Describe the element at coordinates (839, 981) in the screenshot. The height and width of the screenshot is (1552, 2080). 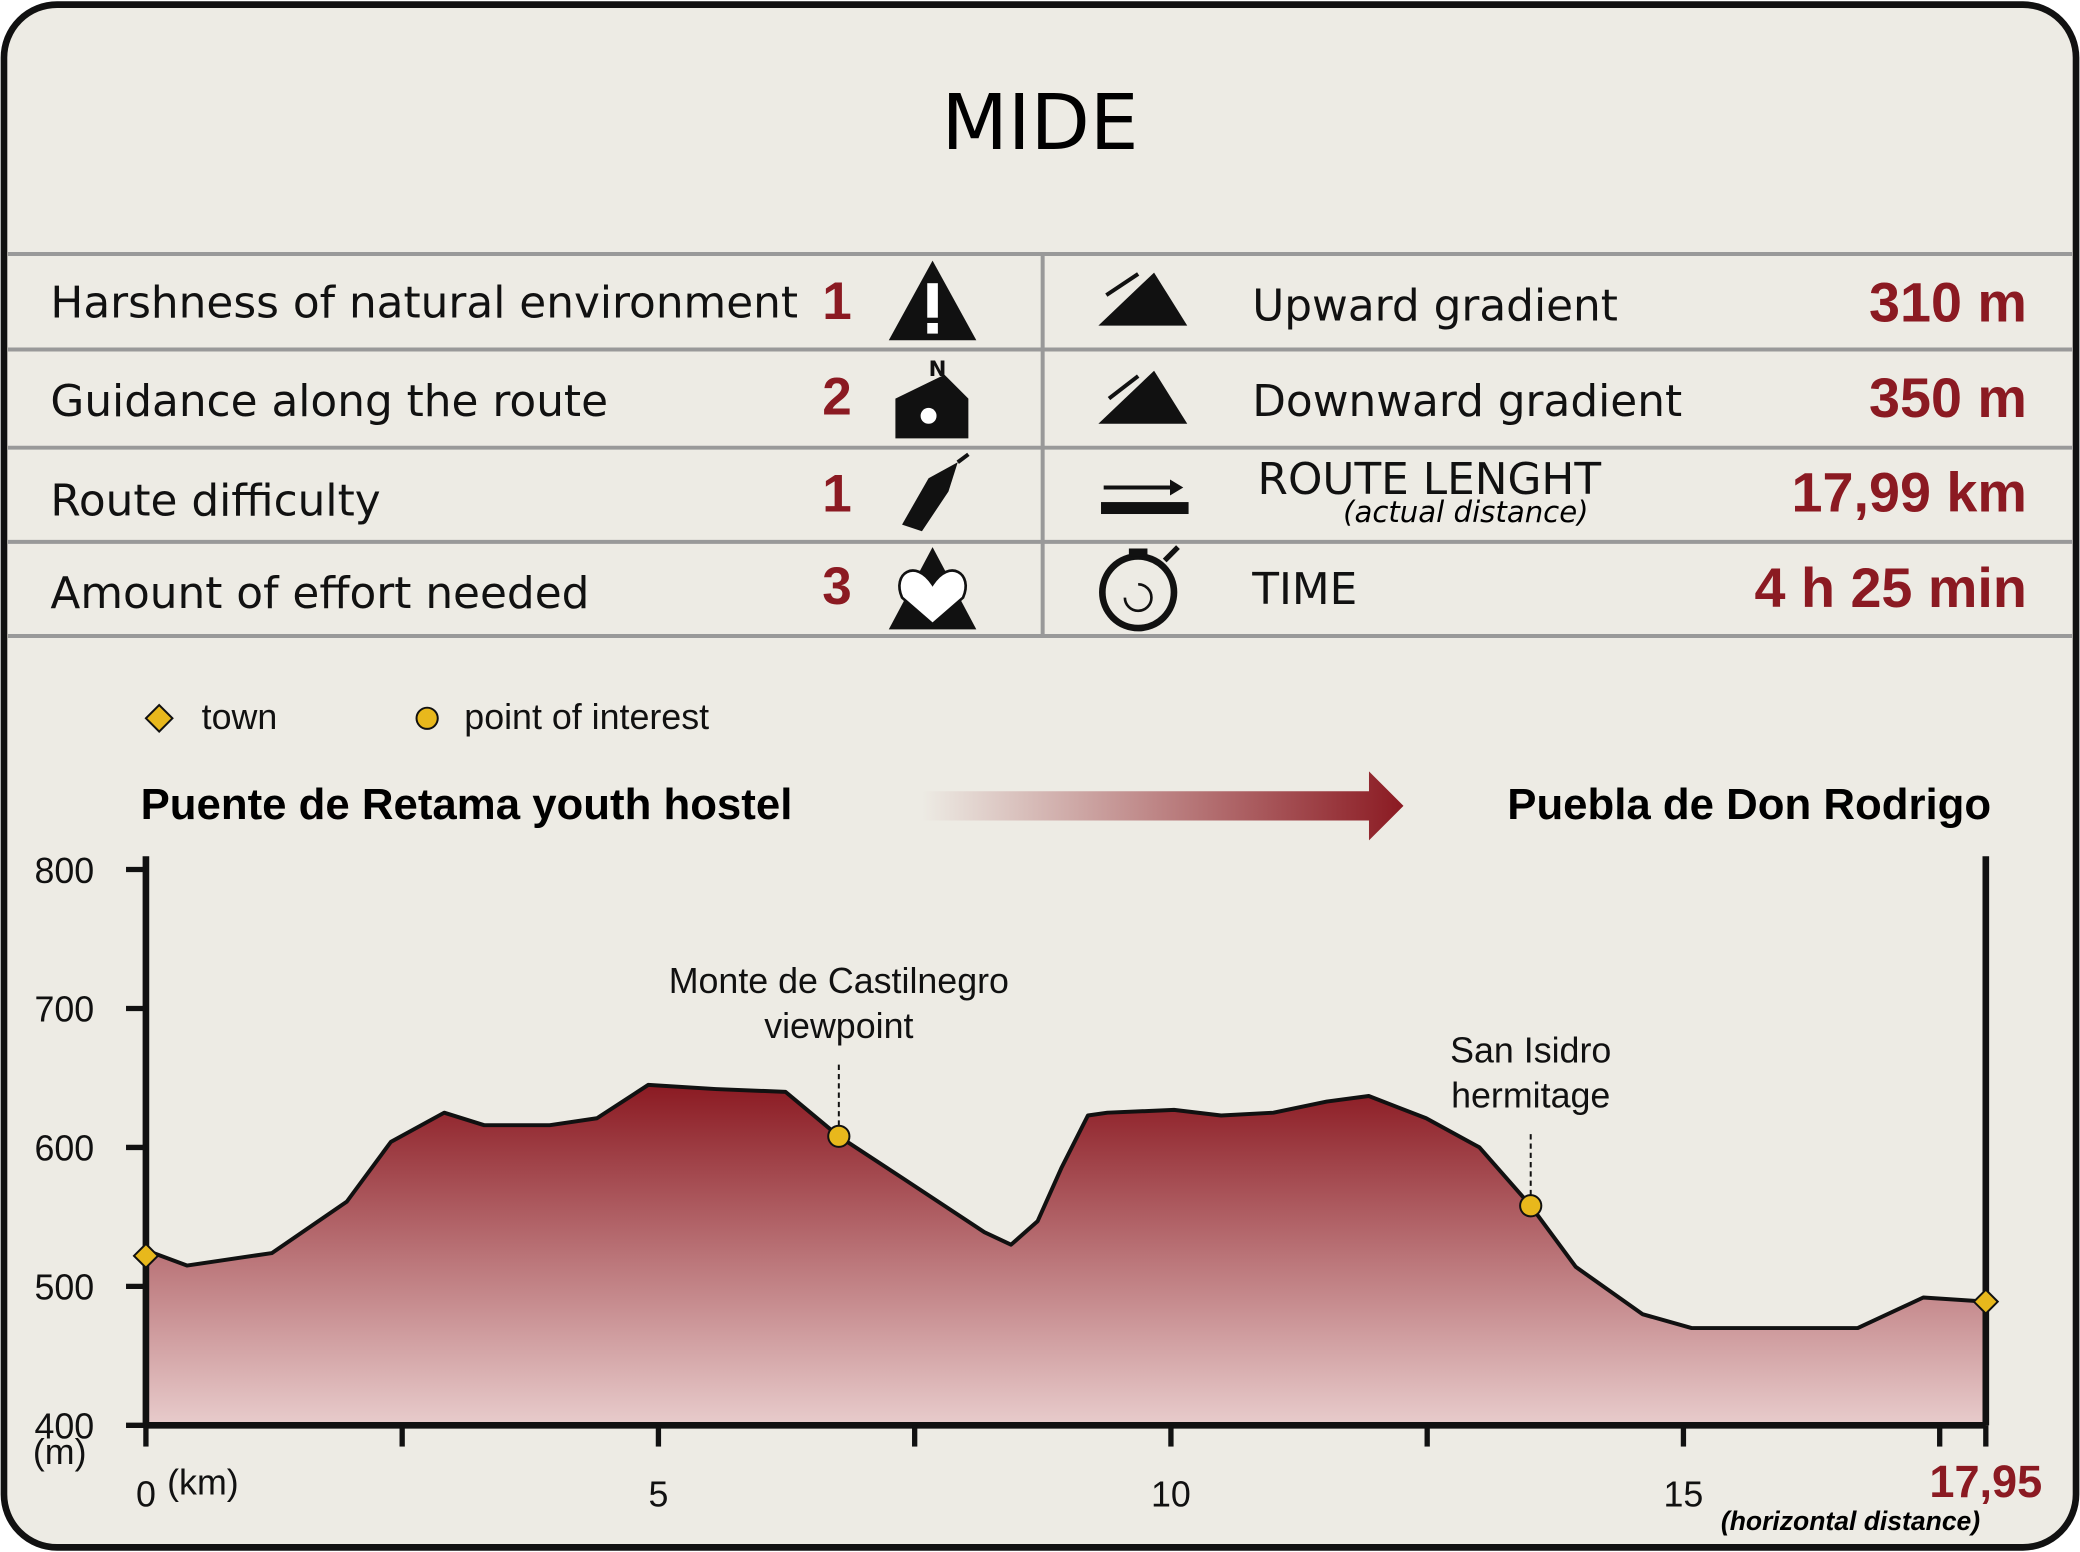
I see `poi-label: Monte de Castilnegro` at that location.